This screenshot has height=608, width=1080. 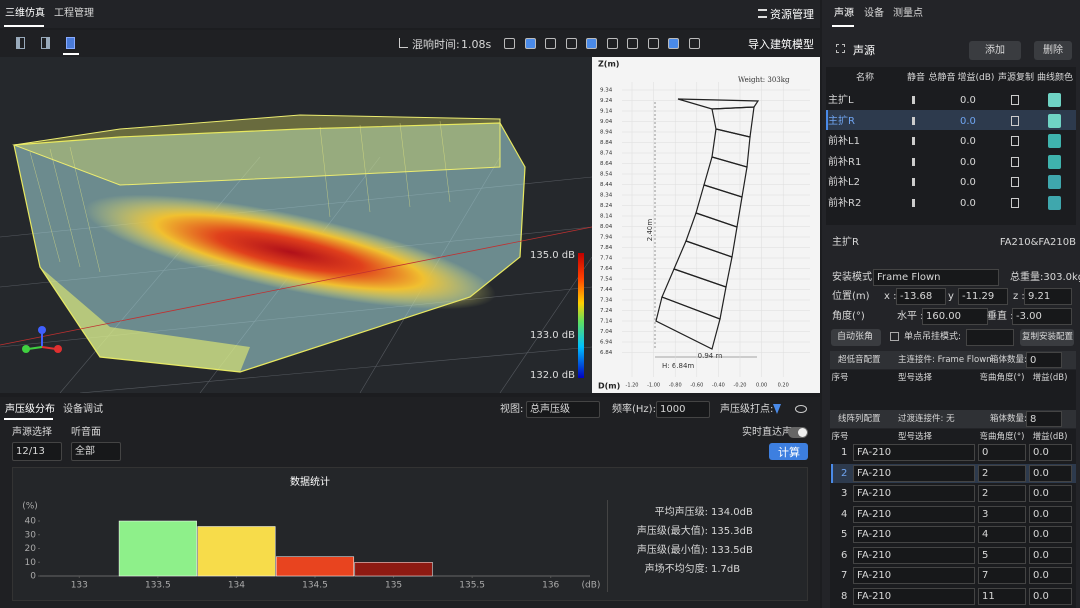 What do you see at coordinates (37, 451) in the screenshot?
I see `source-dropdown` at bounding box center [37, 451].